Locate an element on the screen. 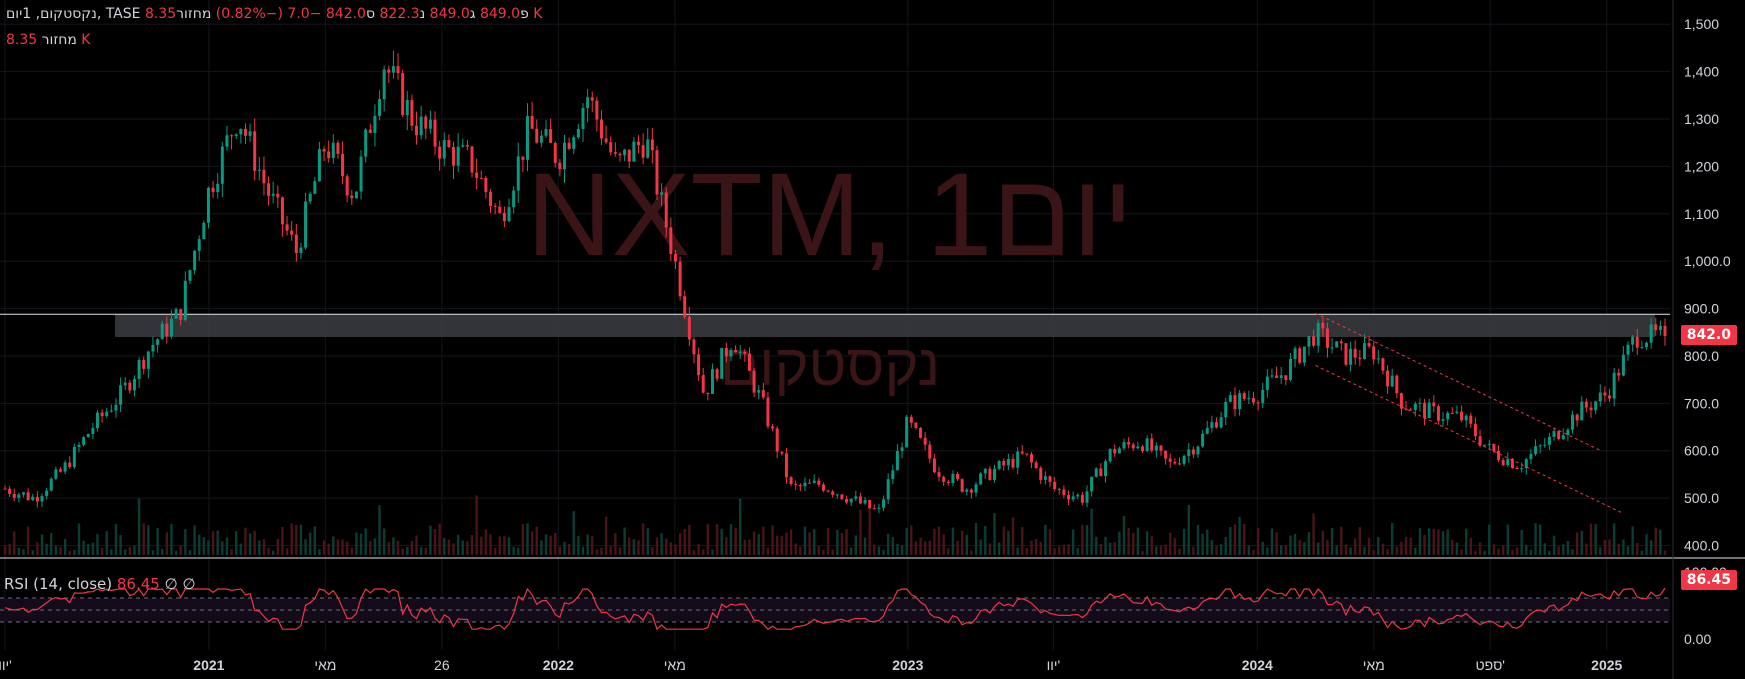 The height and width of the screenshot is (679, 1745). rsi-panel is located at coordinates (835, 609).